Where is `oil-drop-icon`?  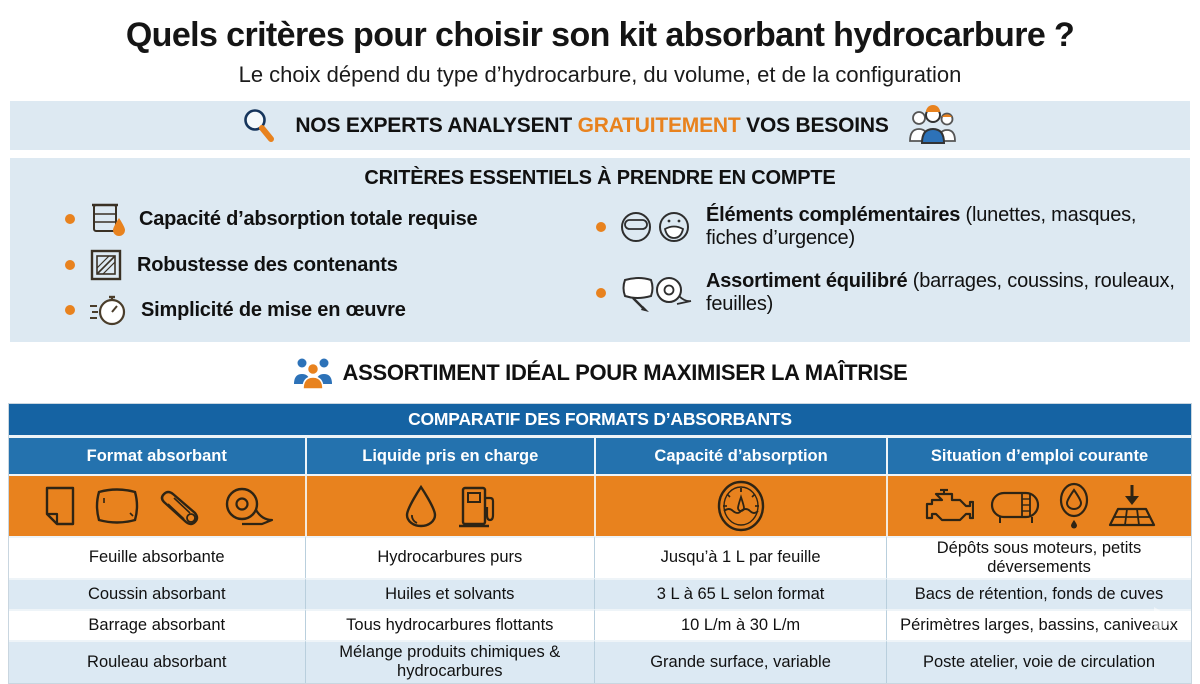 oil-drop-icon is located at coordinates (1074, 506).